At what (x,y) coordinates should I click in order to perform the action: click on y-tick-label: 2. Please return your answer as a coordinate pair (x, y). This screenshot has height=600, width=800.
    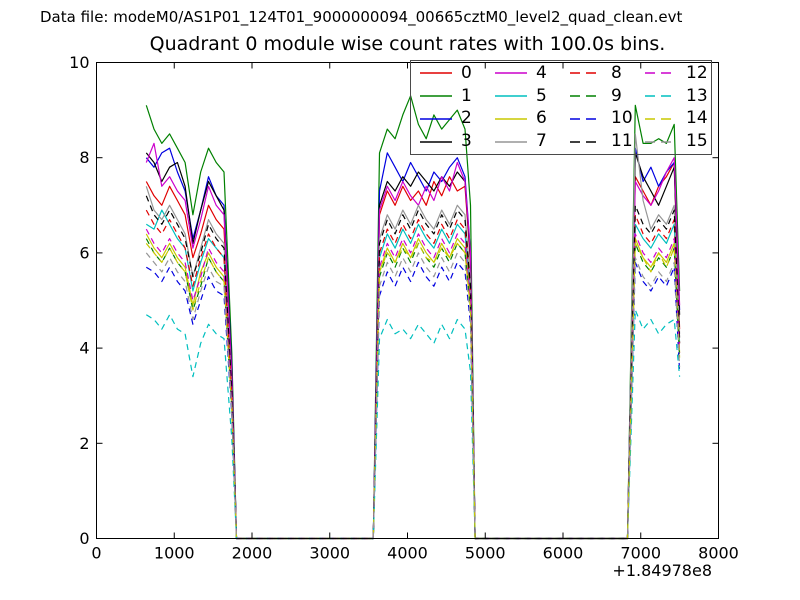
    Looking at the image, I should click on (84, 443).